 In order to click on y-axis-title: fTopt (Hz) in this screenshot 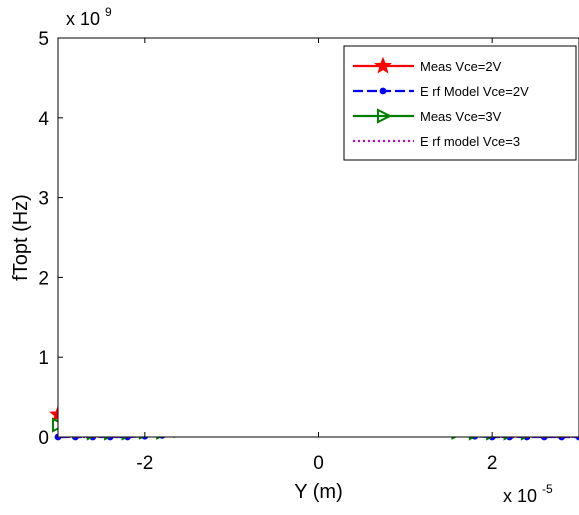, I will do `click(21, 237)`.